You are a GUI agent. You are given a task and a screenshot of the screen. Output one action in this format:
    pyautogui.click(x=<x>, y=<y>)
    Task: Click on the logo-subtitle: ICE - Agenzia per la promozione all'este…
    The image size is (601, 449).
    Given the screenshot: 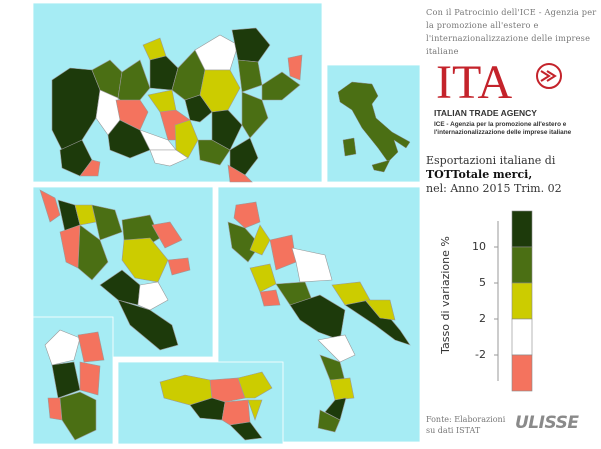 What is the action you would take?
    pyautogui.click(x=503, y=128)
    